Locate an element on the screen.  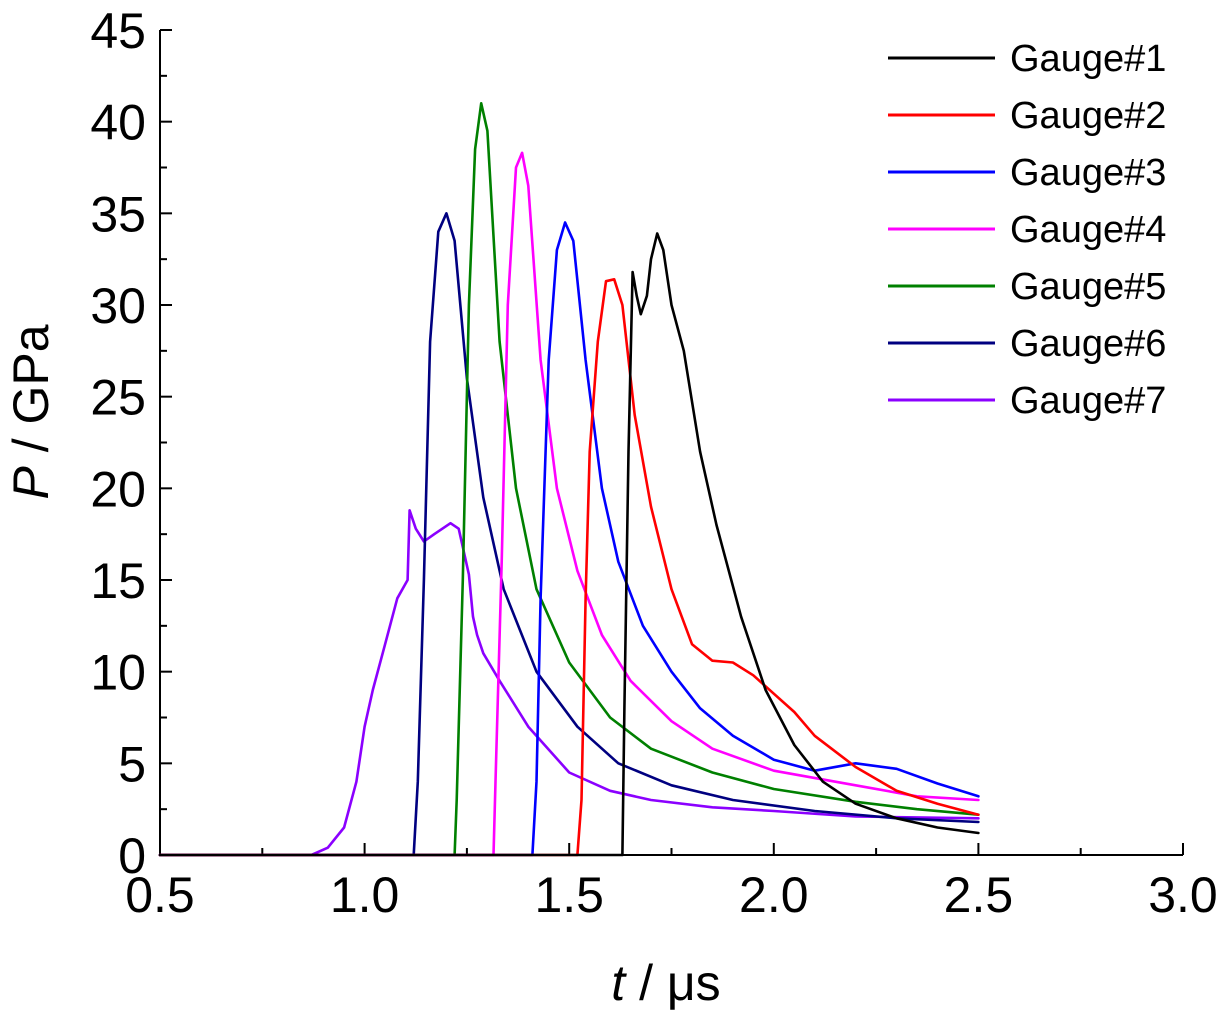
y-tick-label: 45 is located at coordinates (118, 31).